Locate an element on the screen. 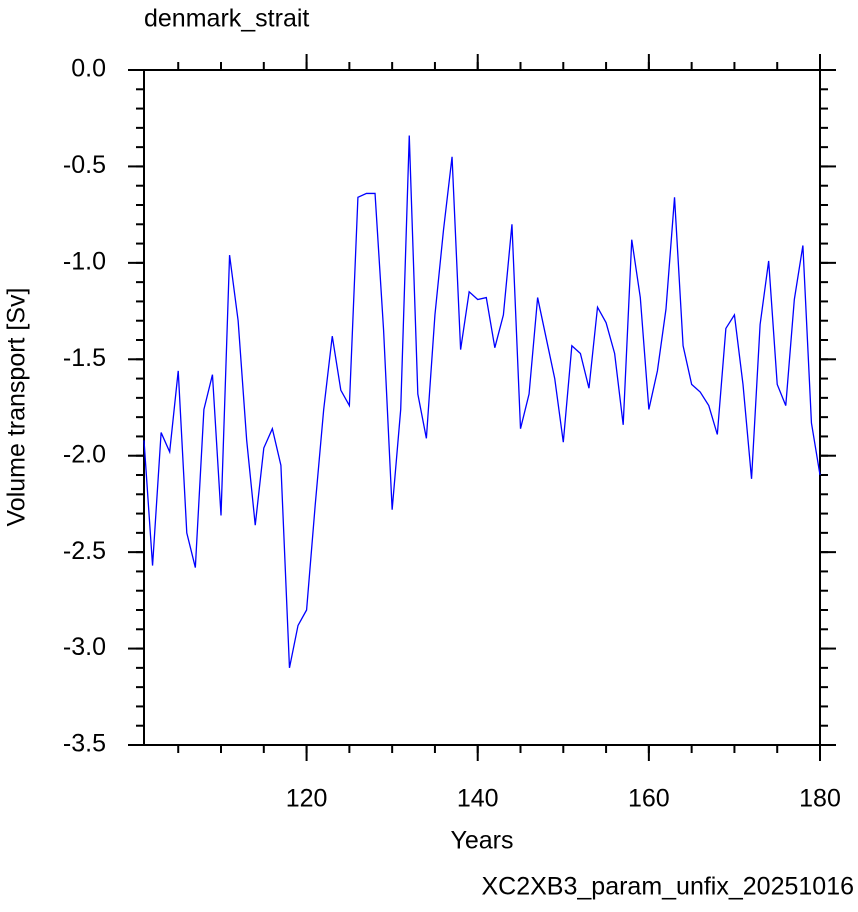  chart-title: denmark_strait is located at coordinates (226, 19).